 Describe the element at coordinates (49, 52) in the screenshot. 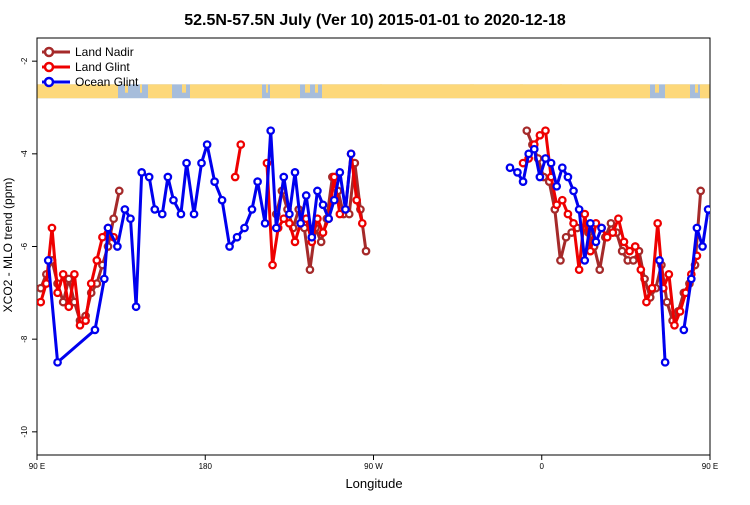

I see `legend-swatch-marker` at that location.